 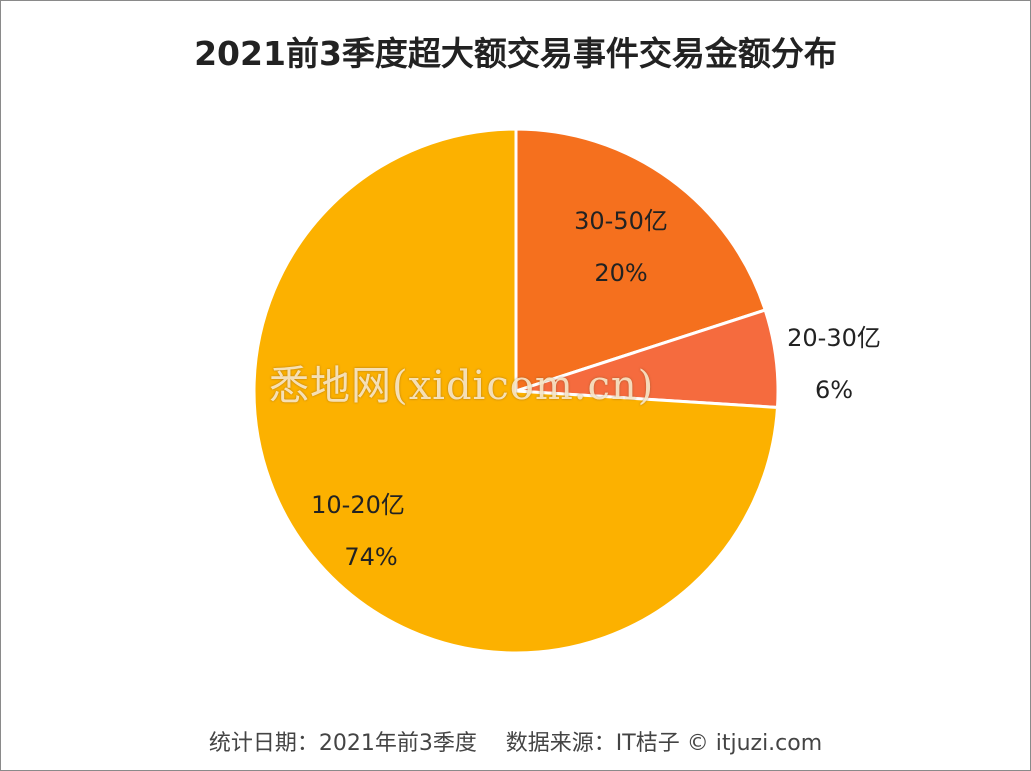 What do you see at coordinates (834, 390) in the screenshot?
I see `slice-value-label-1: 6%` at bounding box center [834, 390].